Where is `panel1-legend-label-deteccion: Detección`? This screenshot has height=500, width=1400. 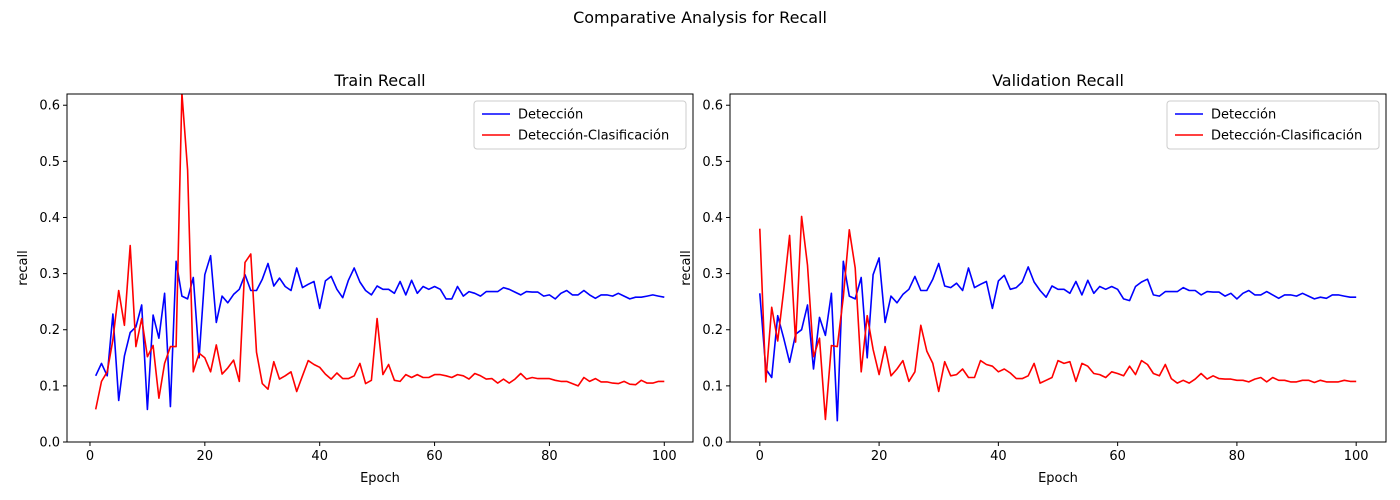
panel1-legend-label-deteccion: Detección is located at coordinates (550, 115).